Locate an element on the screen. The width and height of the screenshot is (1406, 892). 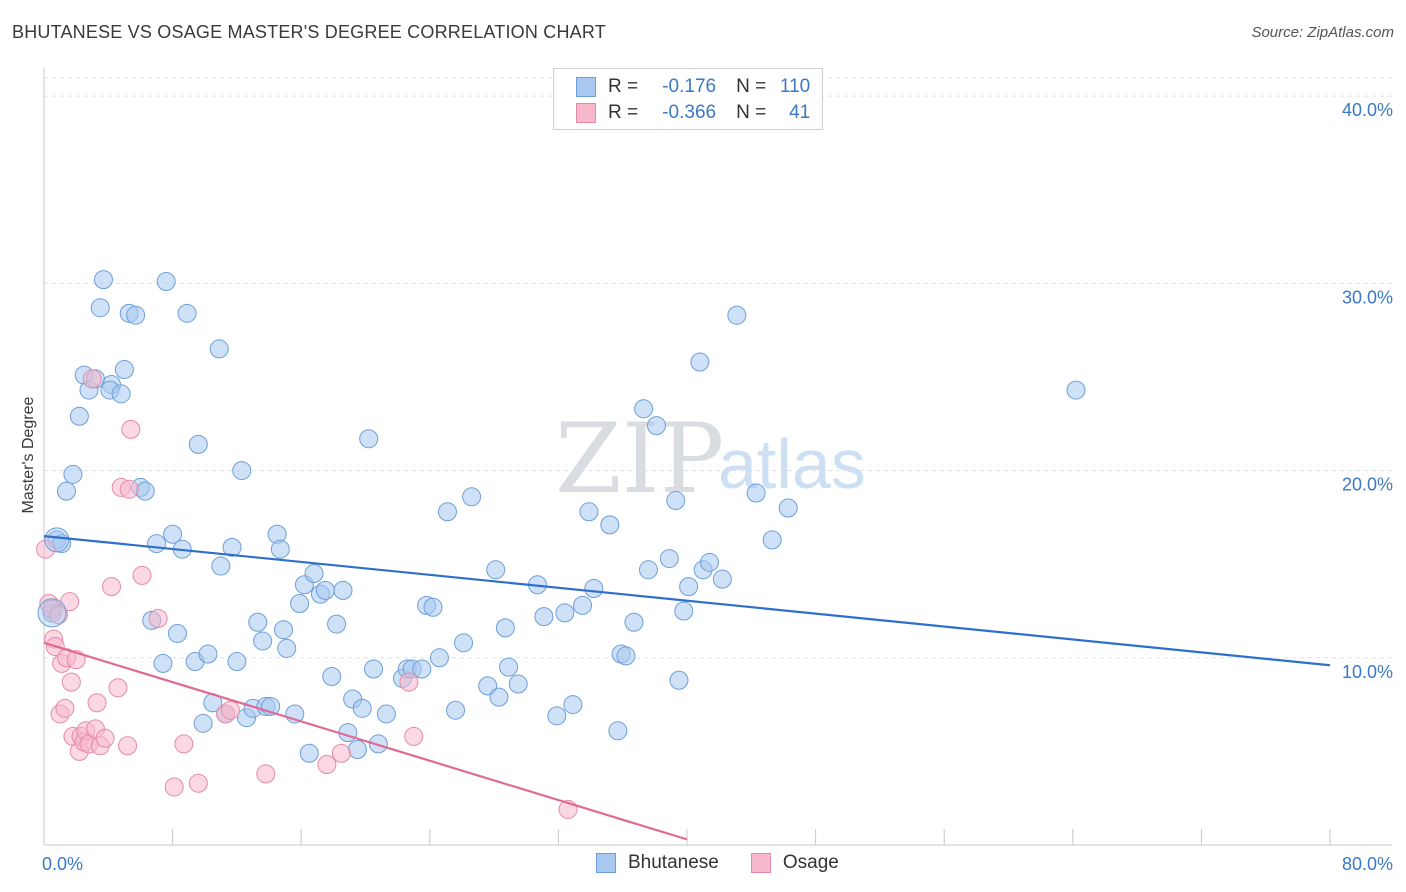
legend-swatch-osage is located at coordinates (760, 863).